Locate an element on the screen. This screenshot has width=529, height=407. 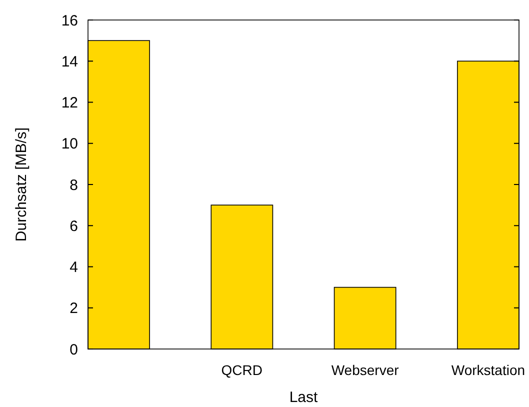
x-tick-label: QCRD is located at coordinates (242, 370).